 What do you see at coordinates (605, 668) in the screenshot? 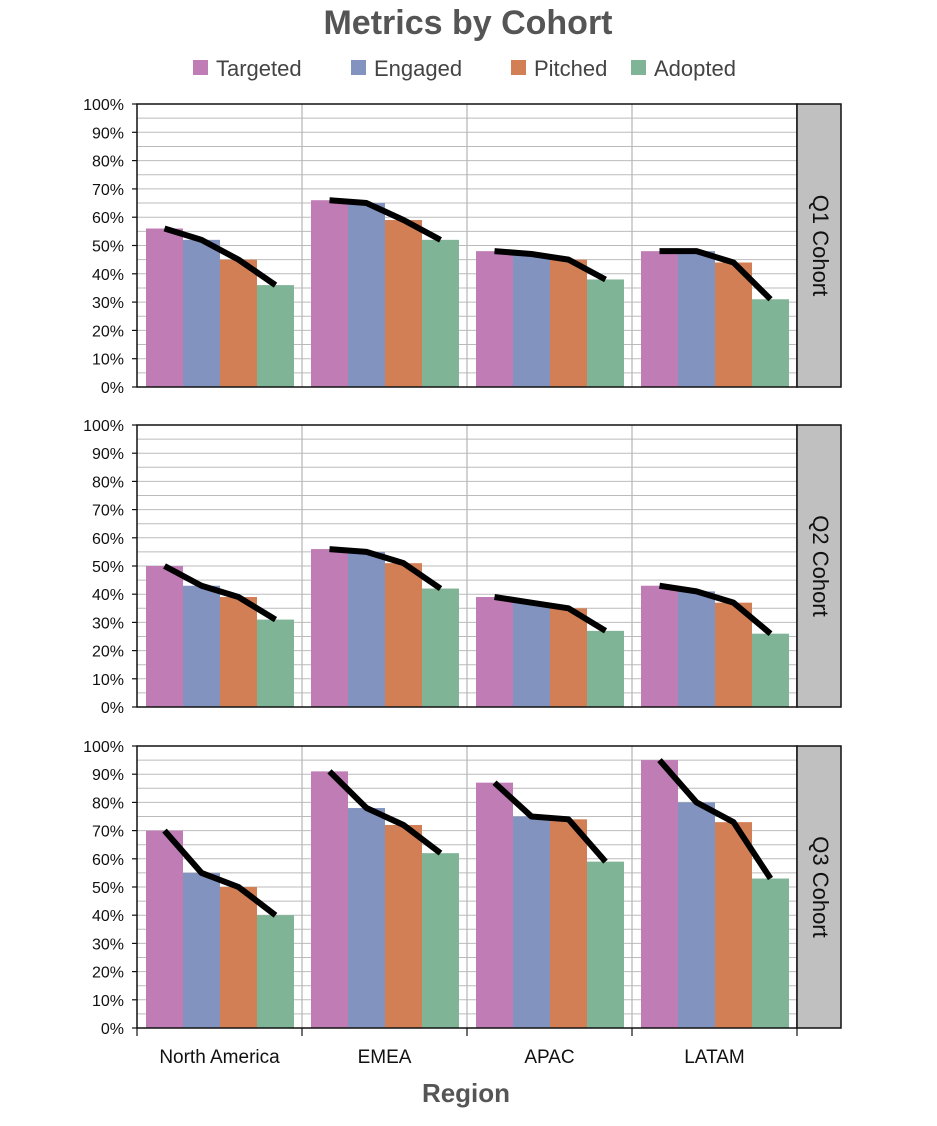
I see `bar-apac-adopted` at bounding box center [605, 668].